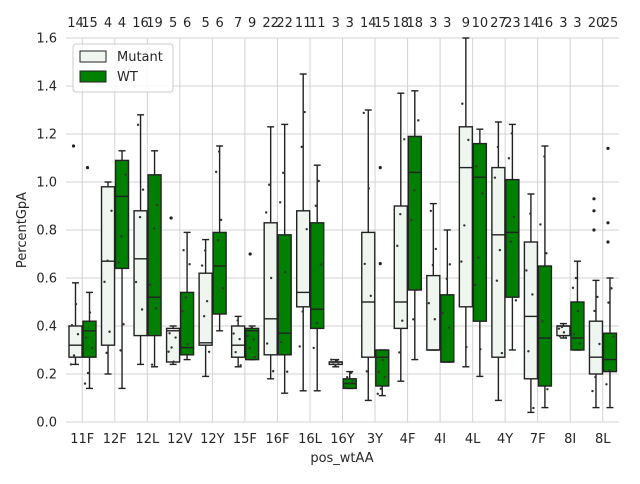  What do you see at coordinates (89, 278) in the screenshot?
I see `box-wt-11F` at bounding box center [89, 278].